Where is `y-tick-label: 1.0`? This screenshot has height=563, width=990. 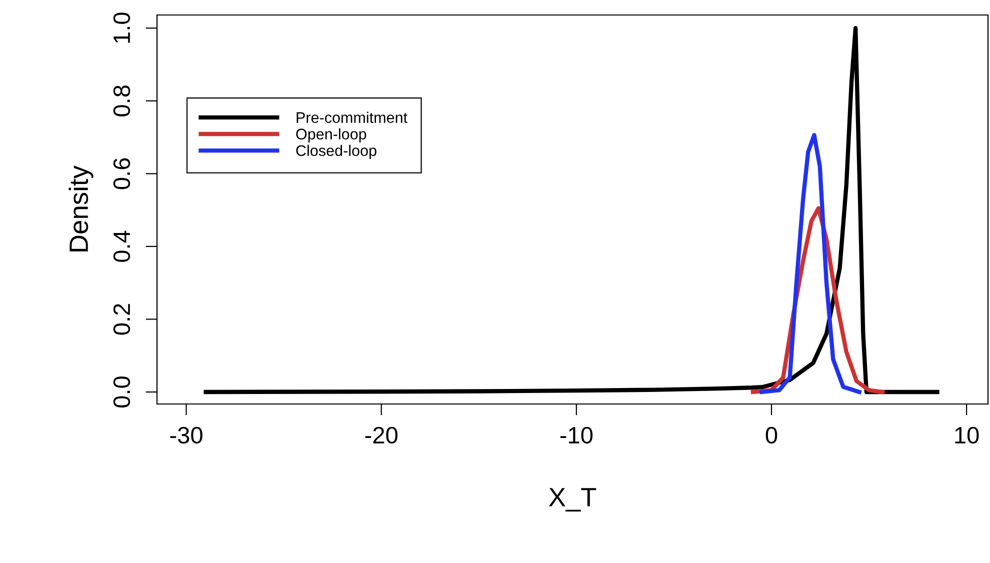 y-tick-label: 1.0 is located at coordinates (121, 27).